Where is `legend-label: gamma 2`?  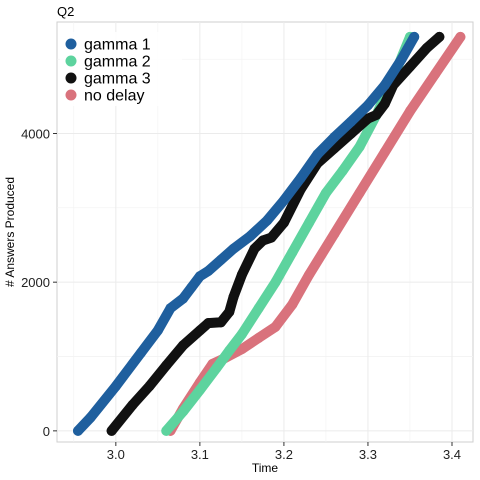
legend-label: gamma 2 is located at coordinates (117, 62).